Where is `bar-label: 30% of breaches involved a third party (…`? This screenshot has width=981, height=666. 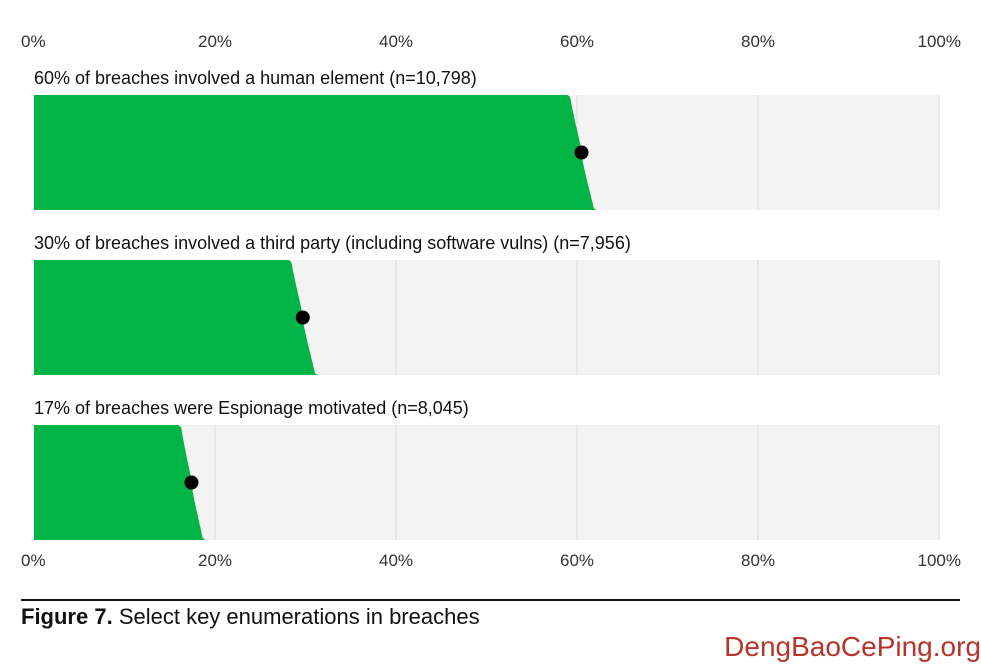 bar-label: 30% of breaches involved a third party (… is located at coordinates (332, 243).